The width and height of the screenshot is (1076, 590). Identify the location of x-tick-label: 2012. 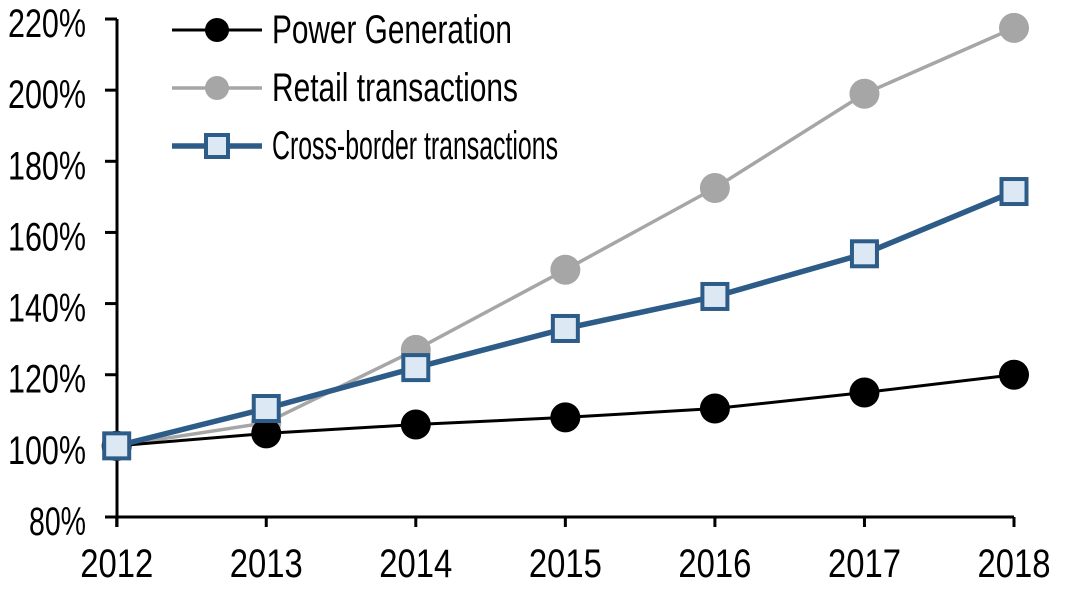
(116, 564).